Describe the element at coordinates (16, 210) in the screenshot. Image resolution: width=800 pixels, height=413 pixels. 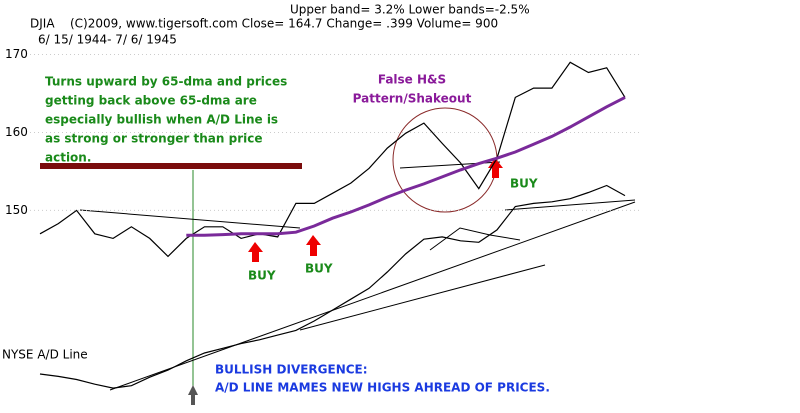
I see `y-tick-label: 150` at that location.